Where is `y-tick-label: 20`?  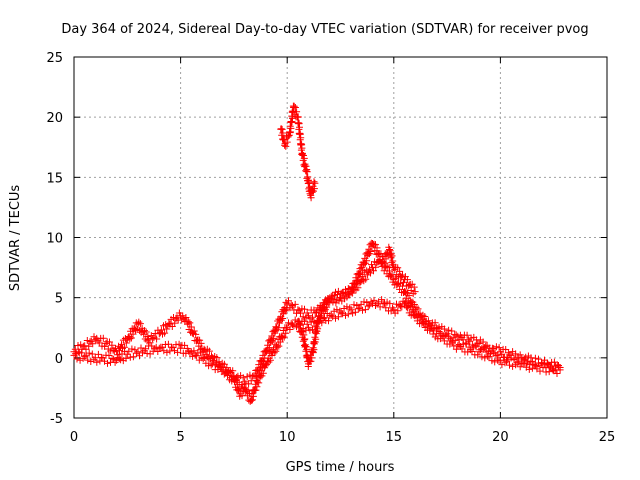 y-tick-label: 20 is located at coordinates (54, 118).